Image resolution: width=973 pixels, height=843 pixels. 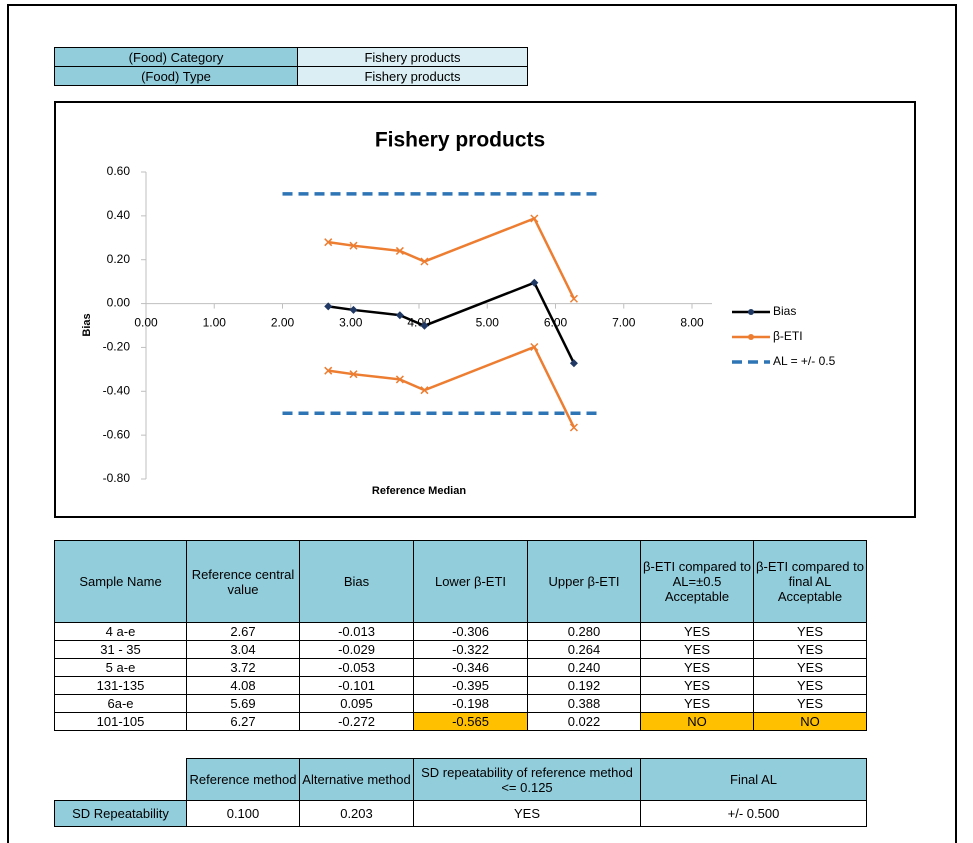 What do you see at coordinates (470, 631) in the screenshot?
I see `cell: -0.306` at bounding box center [470, 631].